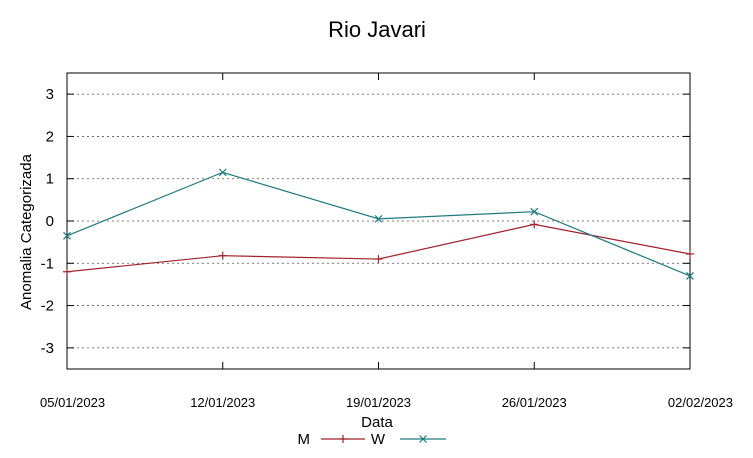  I want to click on legend-label: W, so click(378, 439).